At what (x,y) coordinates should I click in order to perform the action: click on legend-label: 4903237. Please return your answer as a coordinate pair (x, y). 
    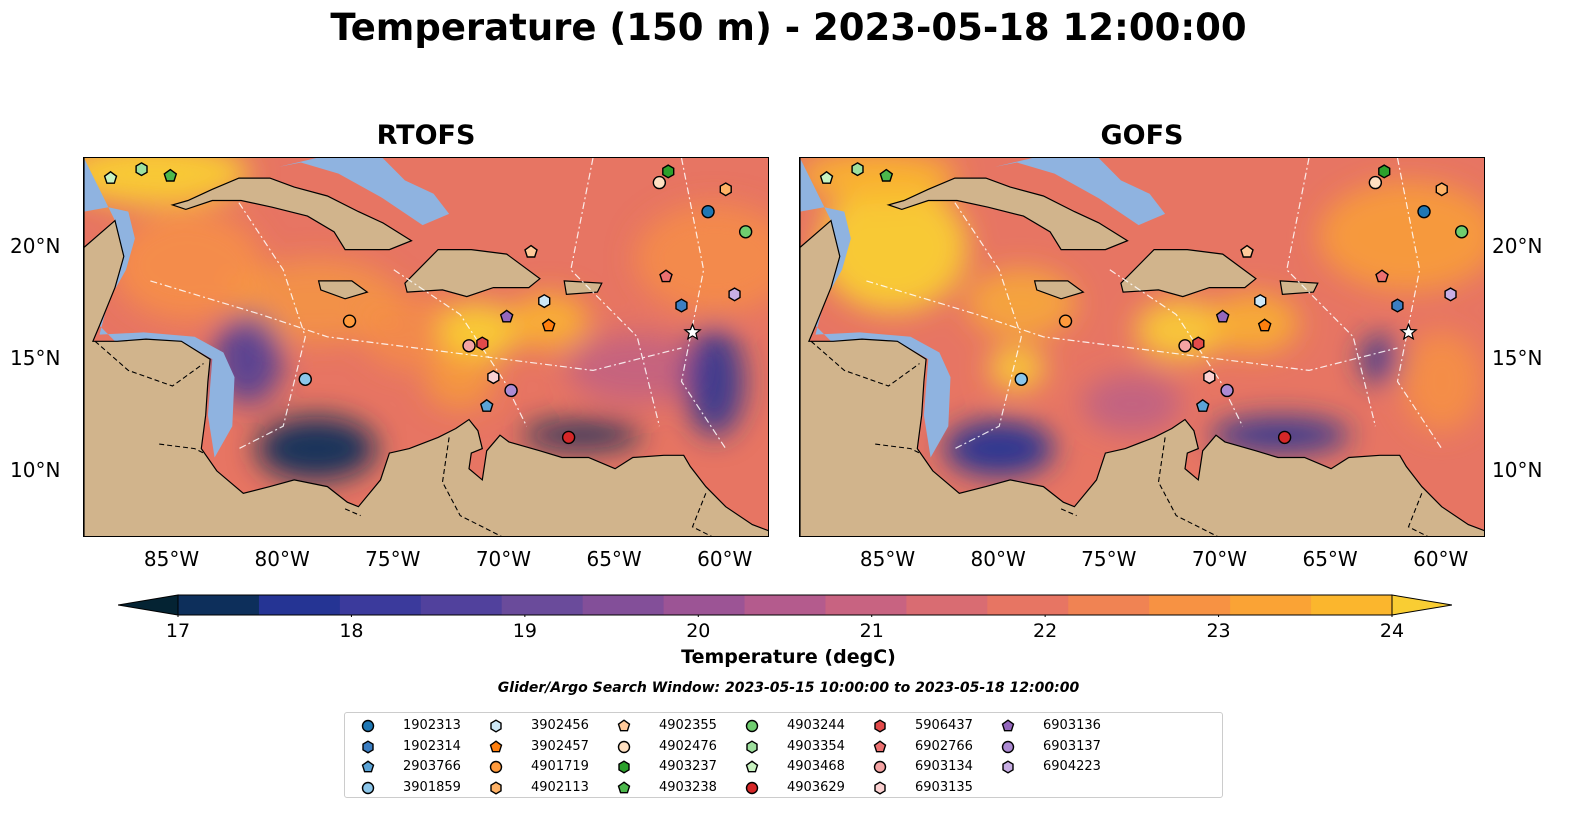
    Looking at the image, I should click on (688, 766).